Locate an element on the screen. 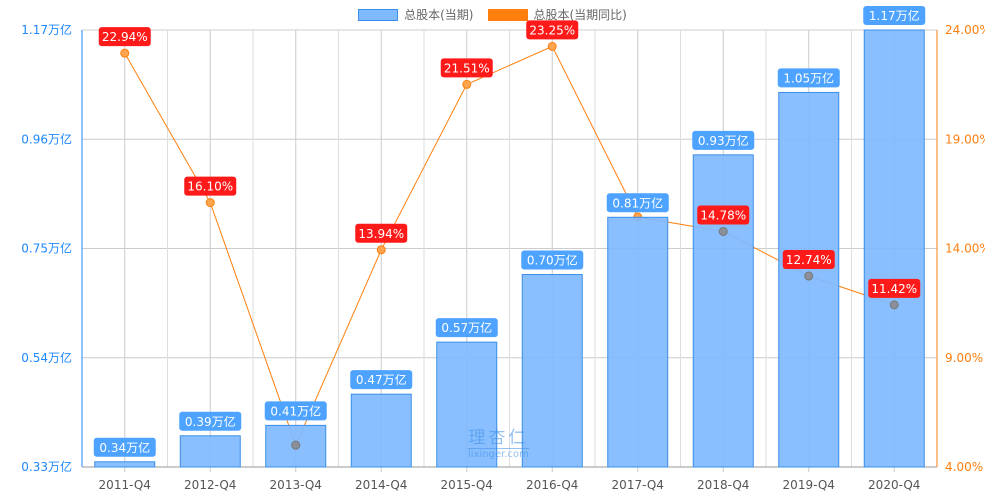 This screenshot has width=985, height=496. line-data-label: 11.42% is located at coordinates (894, 289).